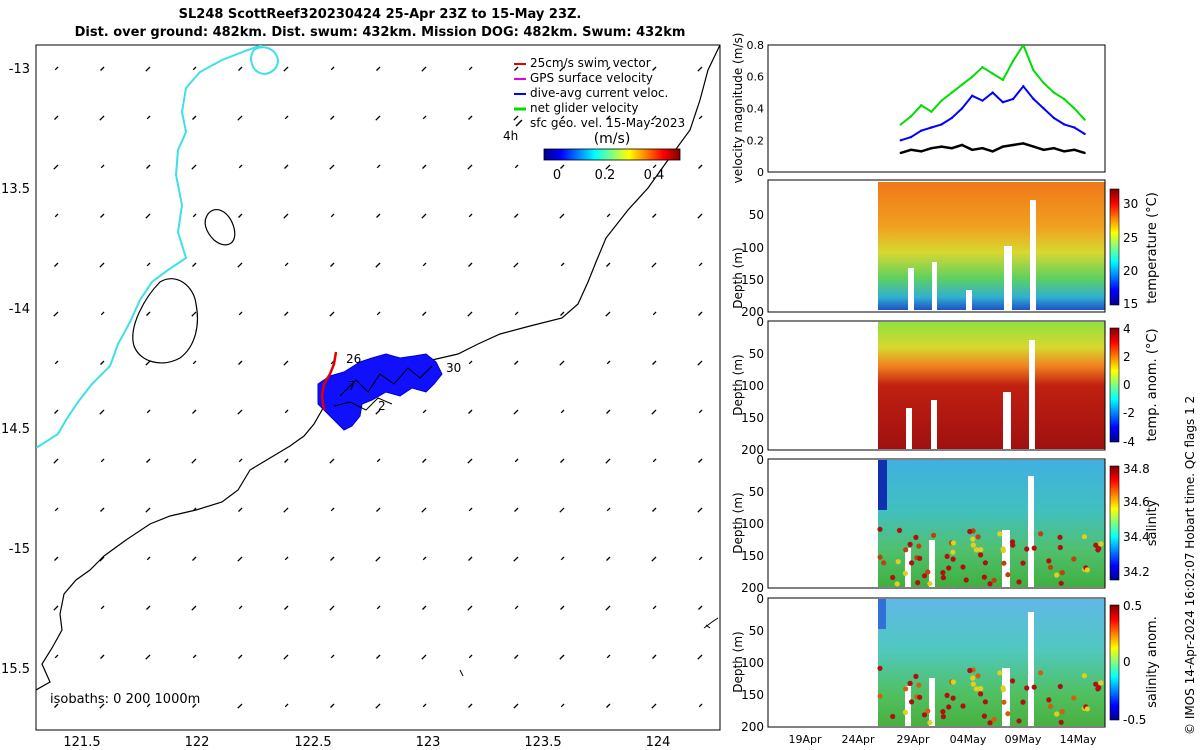  What do you see at coordinates (756, 77) in the screenshot?
I see `ytick: 0.6` at bounding box center [756, 77].